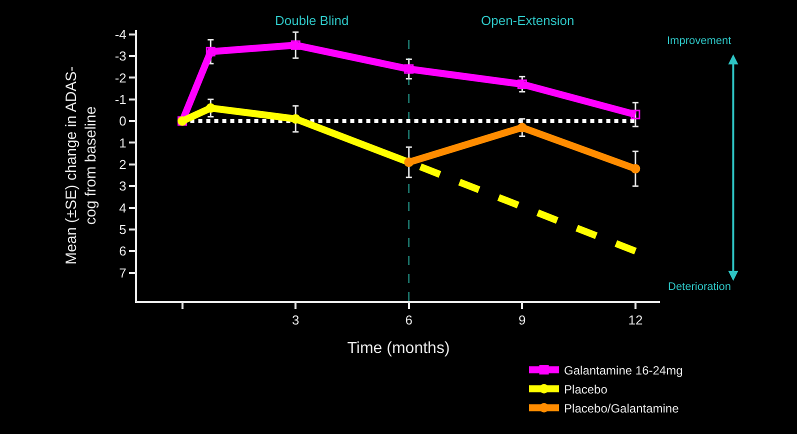  I want to click on y-tick-label: 7, so click(122, 272).